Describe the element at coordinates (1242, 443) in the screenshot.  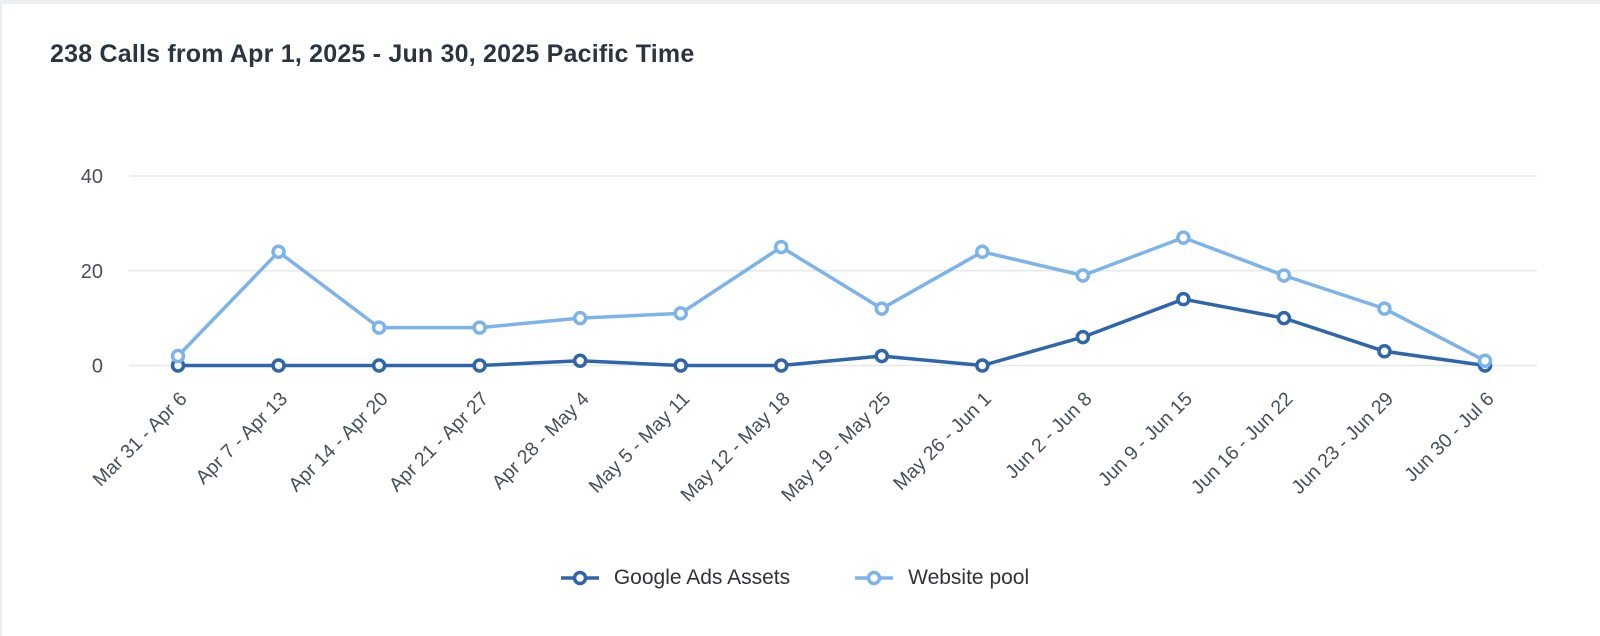
I see `x-axis-tick-label: Jun 16 - Jun 22` at that location.